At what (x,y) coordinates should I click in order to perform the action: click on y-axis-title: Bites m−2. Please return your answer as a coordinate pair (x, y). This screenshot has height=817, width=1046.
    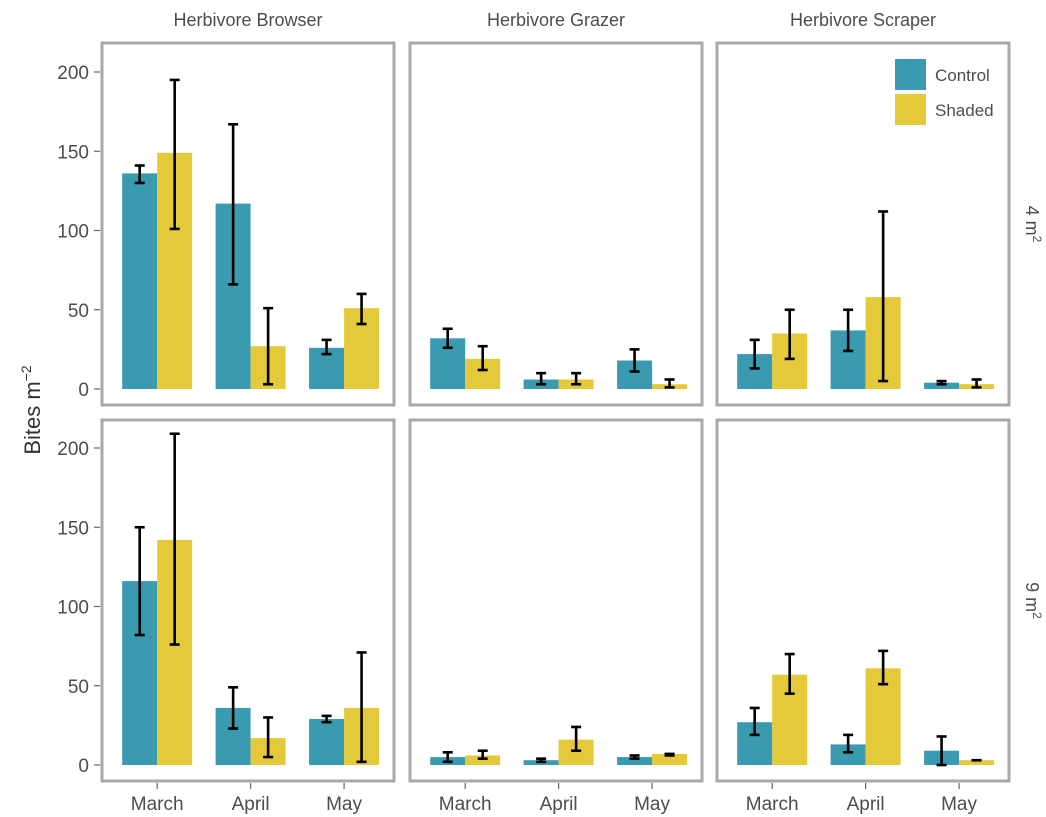
    Looking at the image, I should click on (31, 410).